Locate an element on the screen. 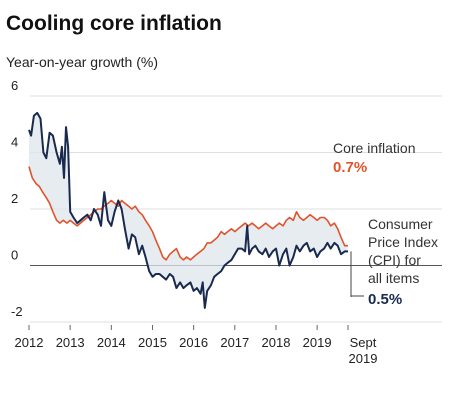 Image resolution: width=453 pixels, height=401 pixels. cpi-leader-line is located at coordinates (357, 274).